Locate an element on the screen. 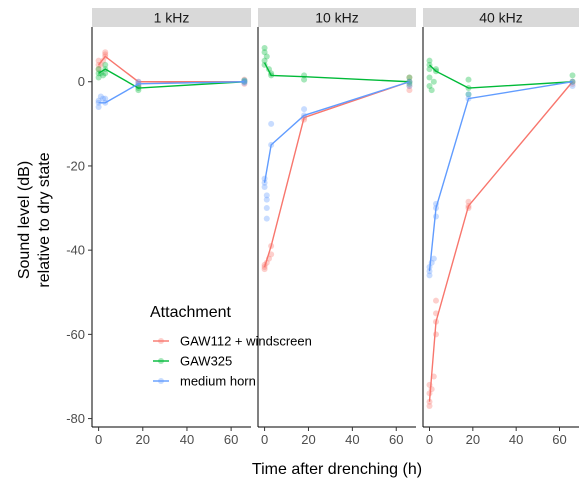 The width and height of the screenshot is (579, 481). y-axis: 0 -20 -40 -60 -80 is located at coordinates (79, 250).